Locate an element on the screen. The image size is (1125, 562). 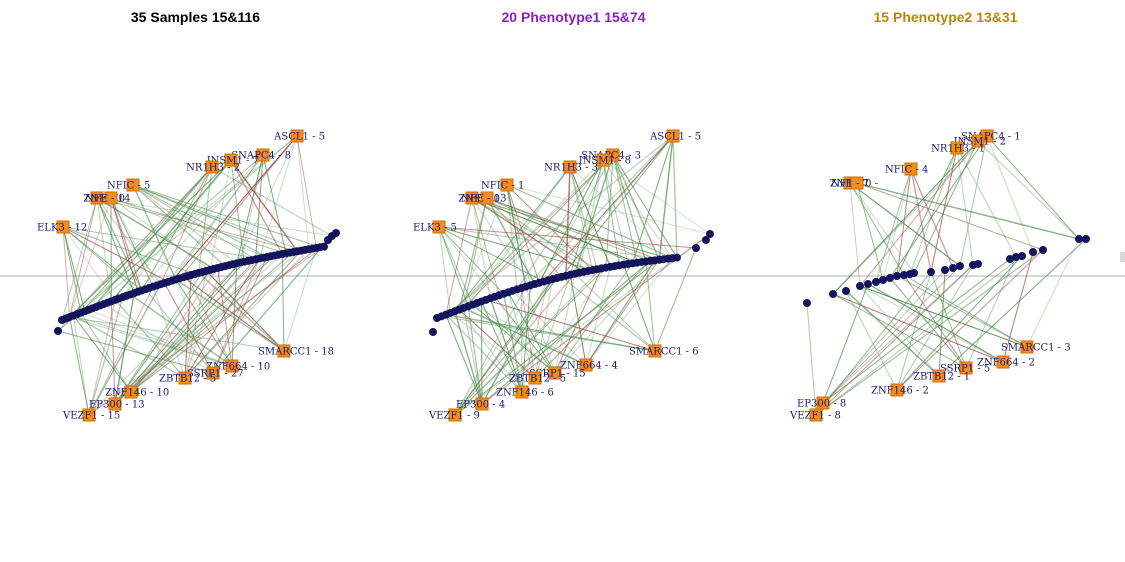
tf-node-label: ZNF146 - 2 is located at coordinates (900, 391).